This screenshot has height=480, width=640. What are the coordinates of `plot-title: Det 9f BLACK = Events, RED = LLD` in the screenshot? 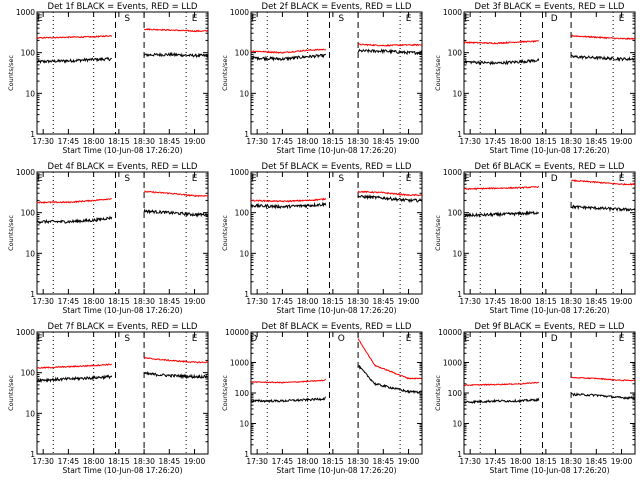 It's located at (550, 327).